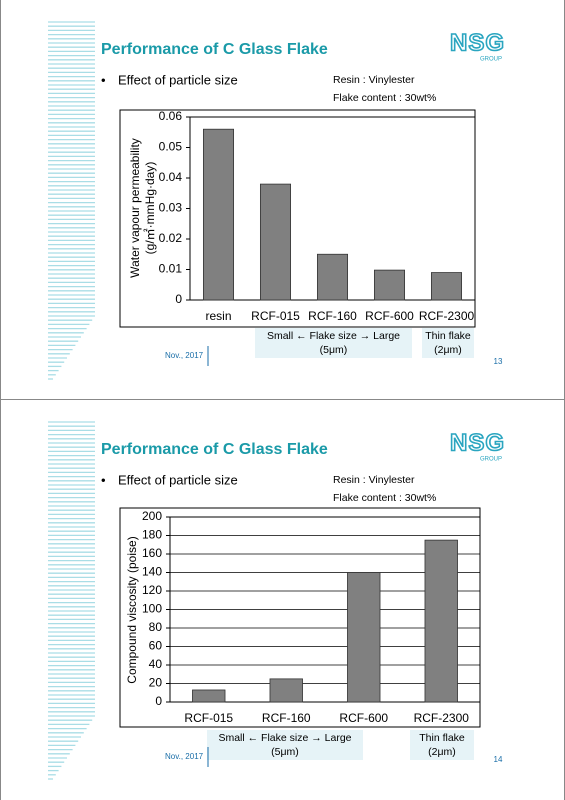  Describe the element at coordinates (150, 208) in the screenshot. I see `y-axis-label: (g/㎡·mmHg·day)` at that location.